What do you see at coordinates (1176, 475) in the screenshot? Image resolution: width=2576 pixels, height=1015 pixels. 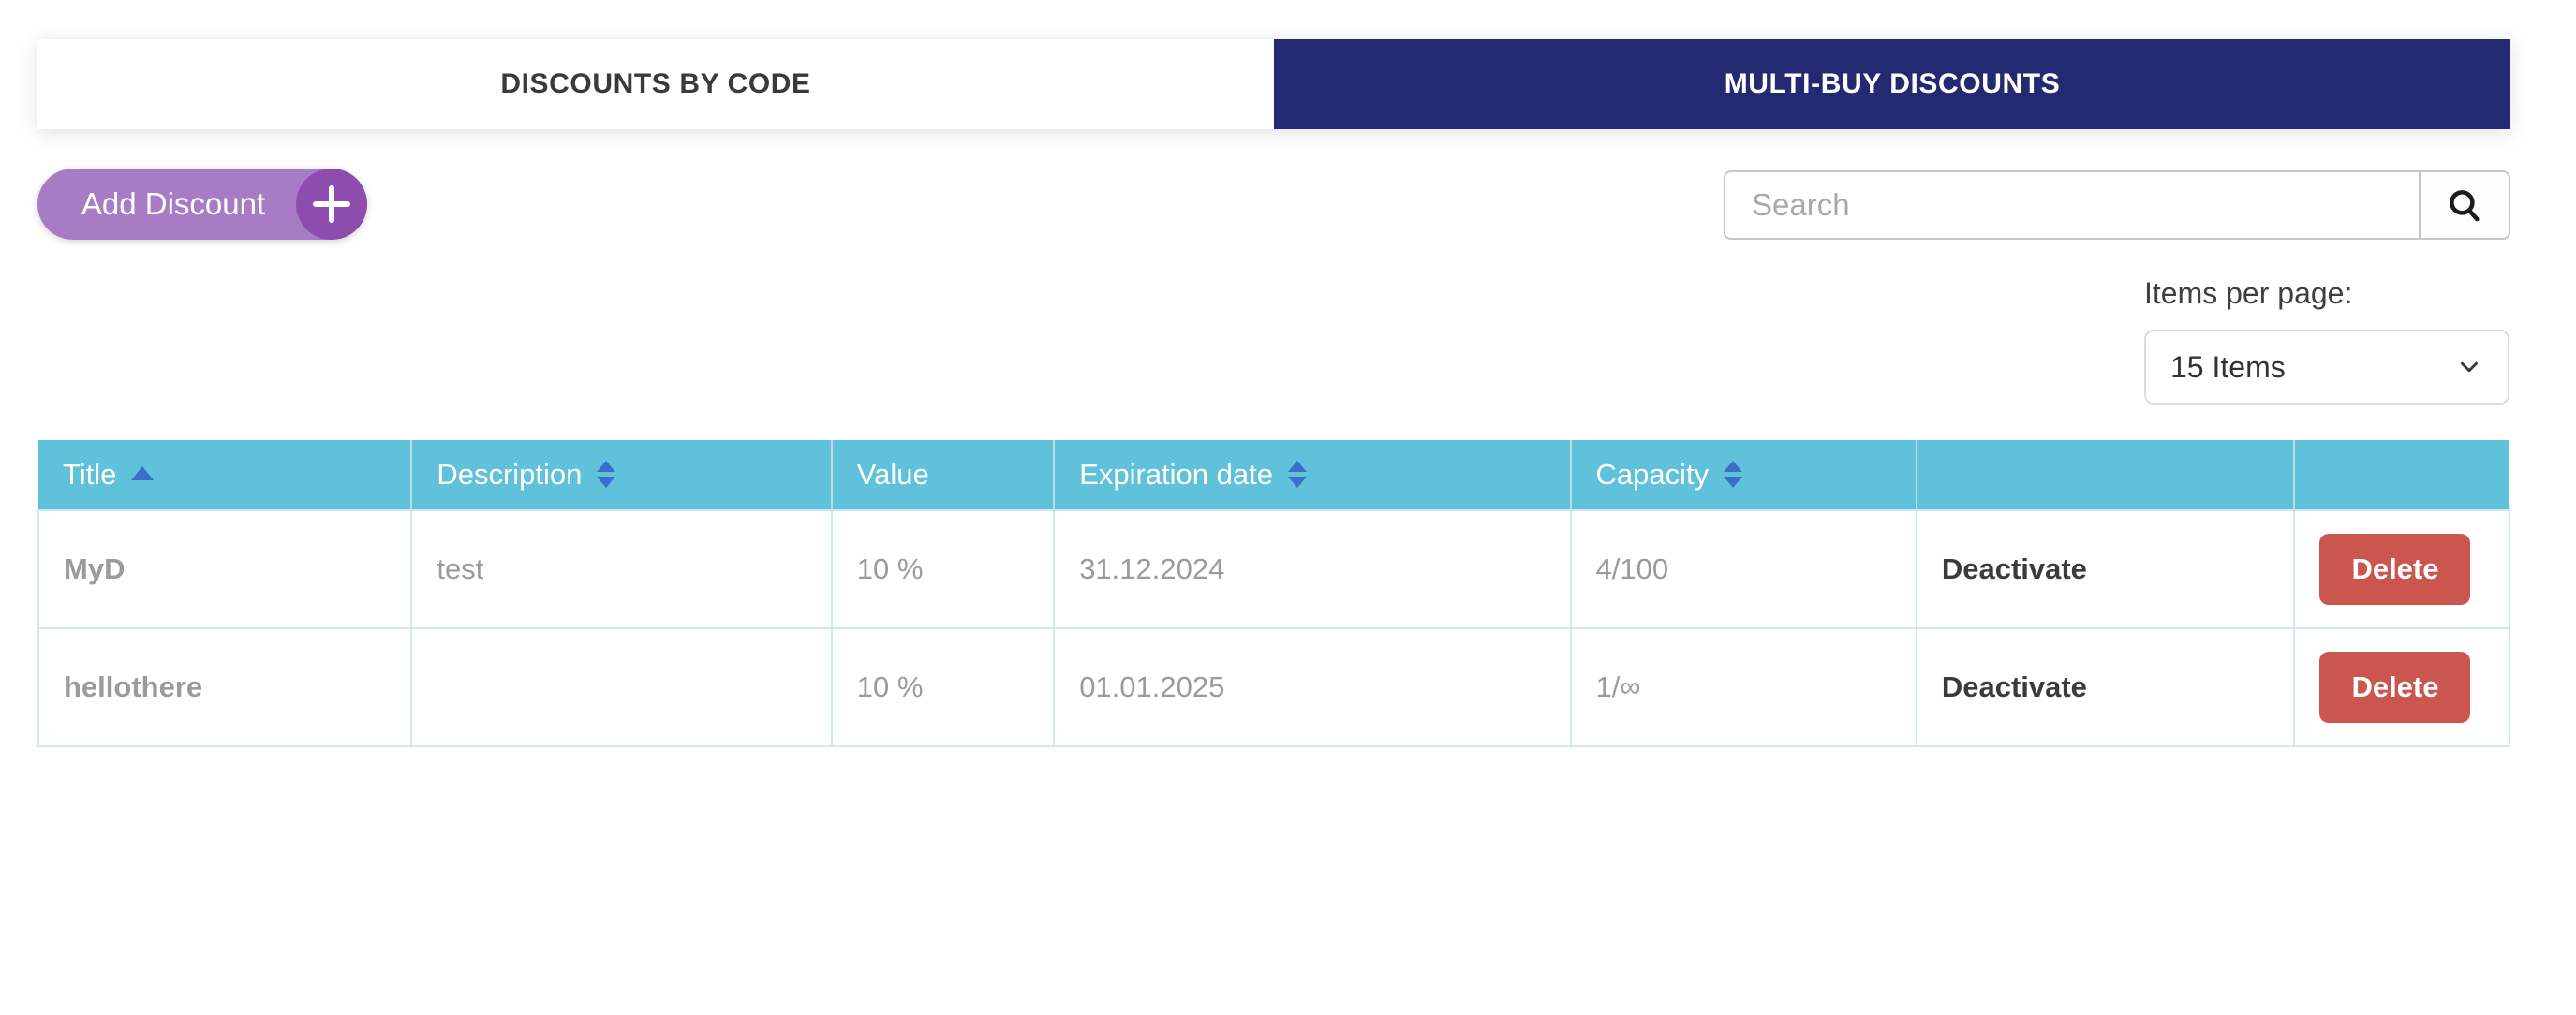 I see `column-header-expiration-label: Expiration date` at bounding box center [1176, 475].